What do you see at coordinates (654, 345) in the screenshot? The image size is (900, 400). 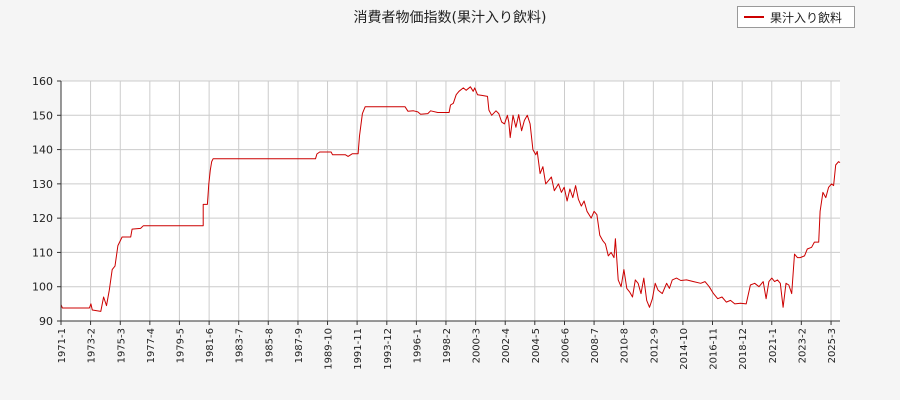 I see `x-tick-label: 2012-9` at bounding box center [654, 345].